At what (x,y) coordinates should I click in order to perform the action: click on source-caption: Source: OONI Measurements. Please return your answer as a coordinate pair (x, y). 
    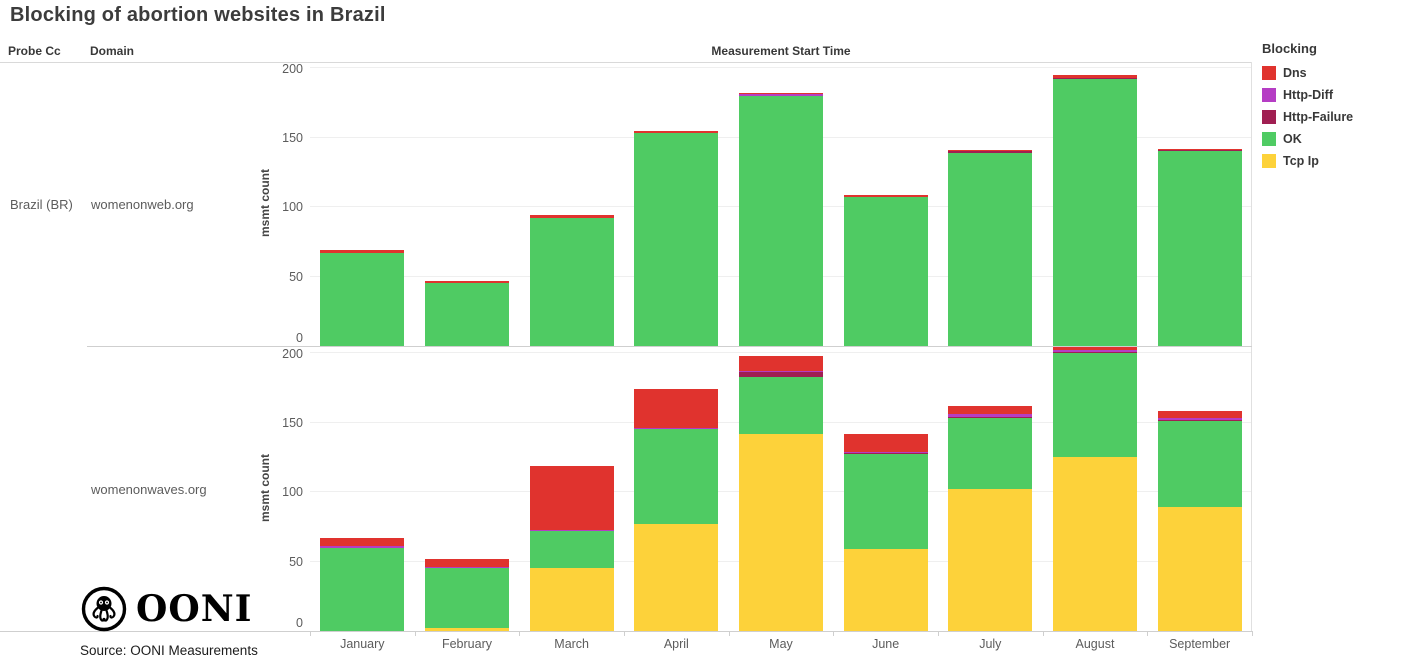
    Looking at the image, I should click on (169, 650).